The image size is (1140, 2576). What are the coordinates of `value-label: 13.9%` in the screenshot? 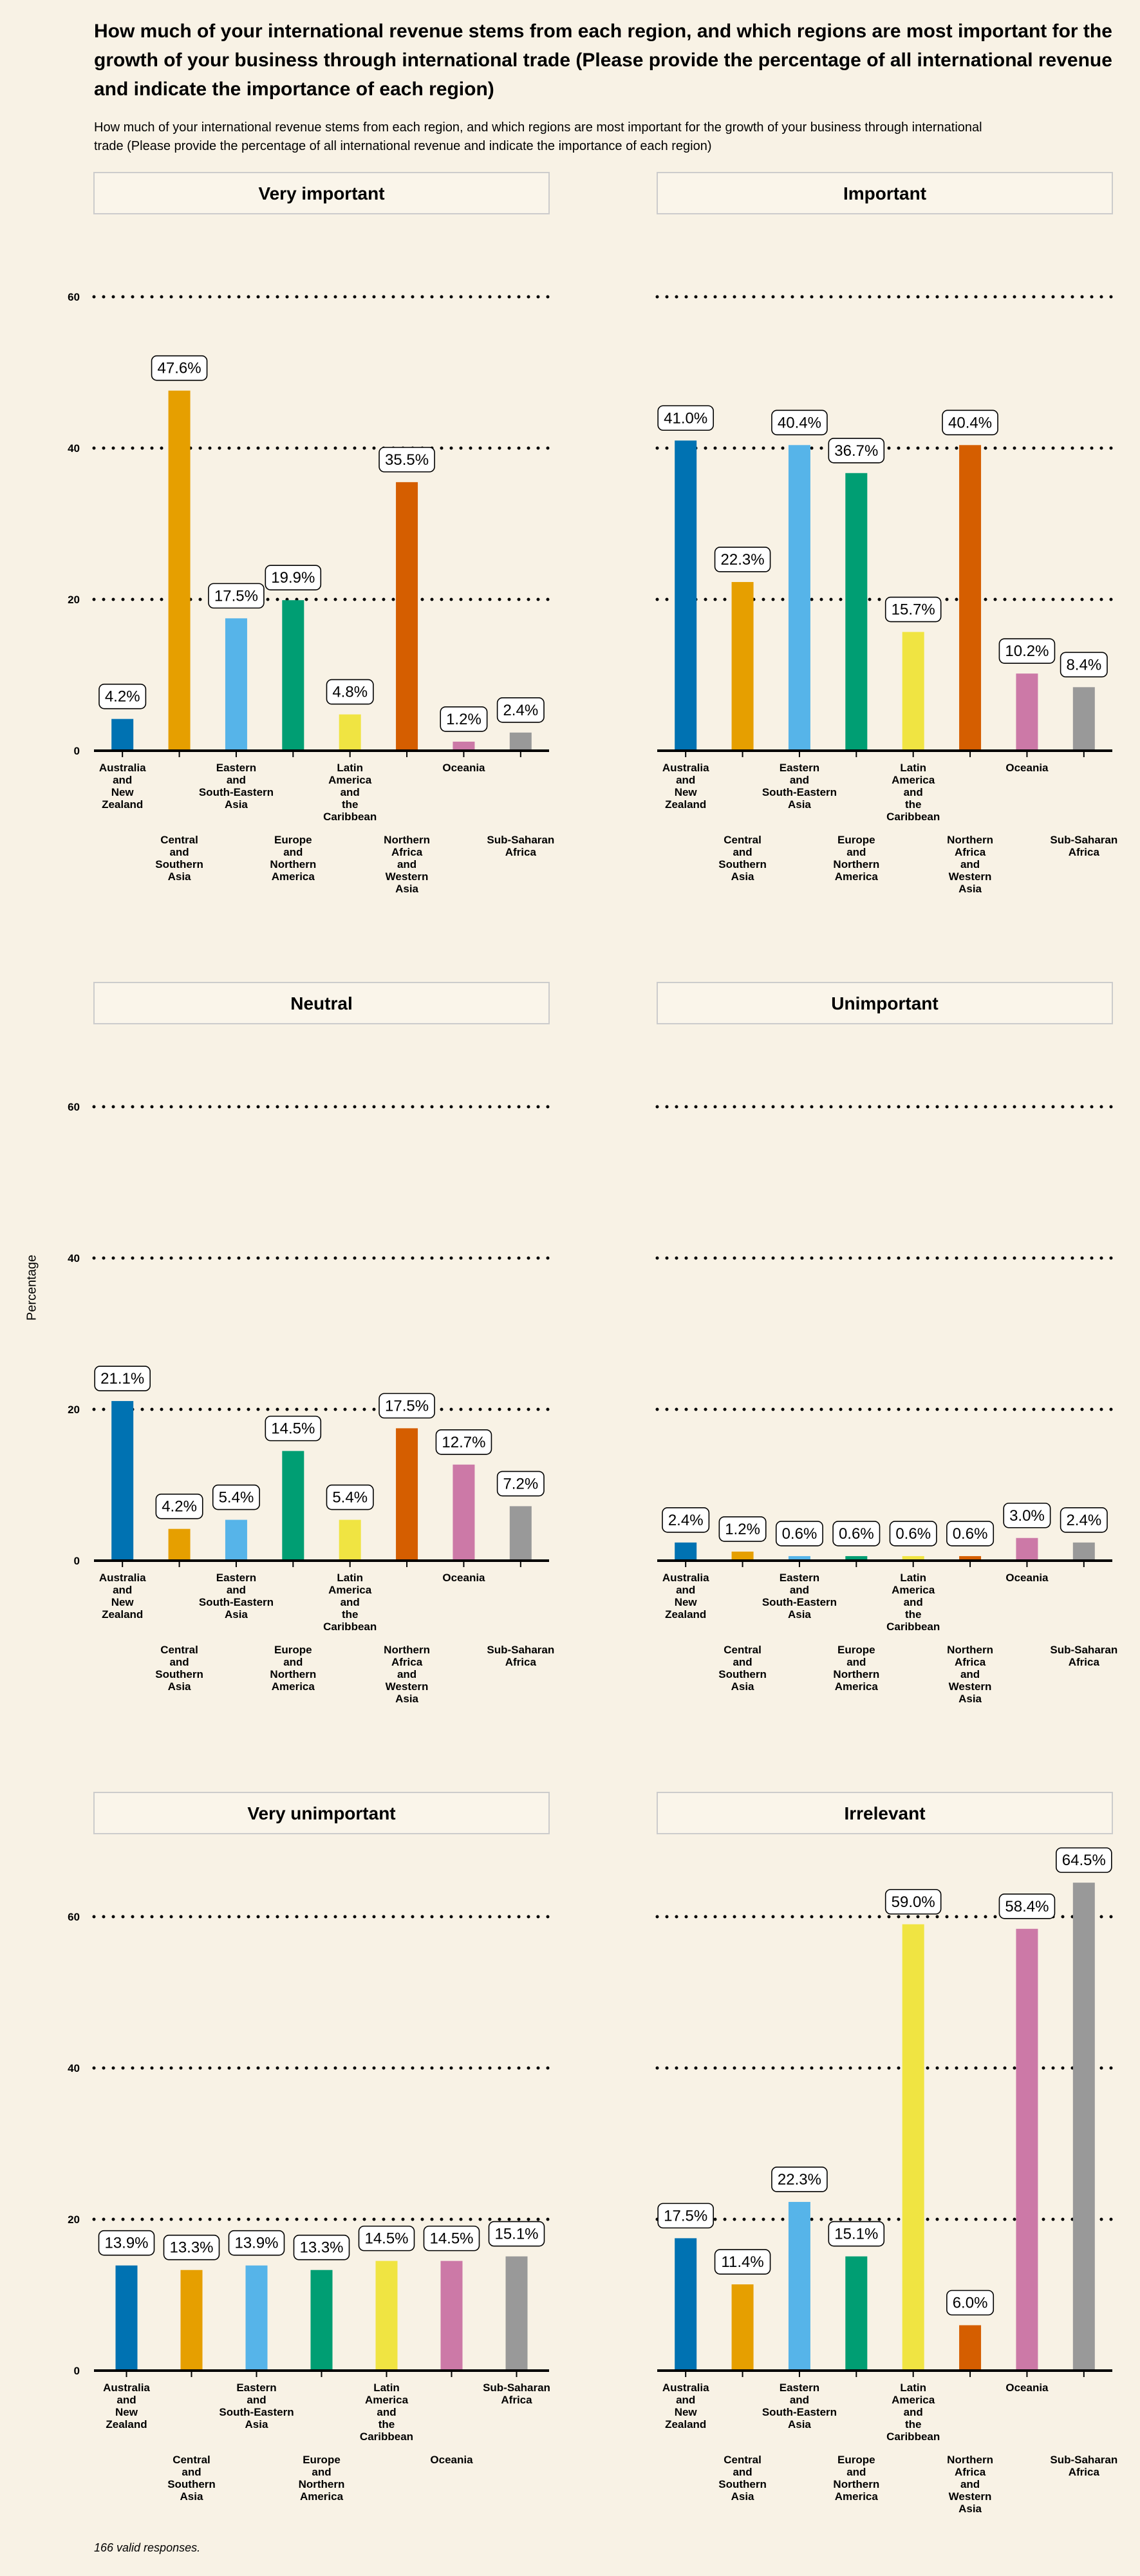 It's located at (256, 2243).